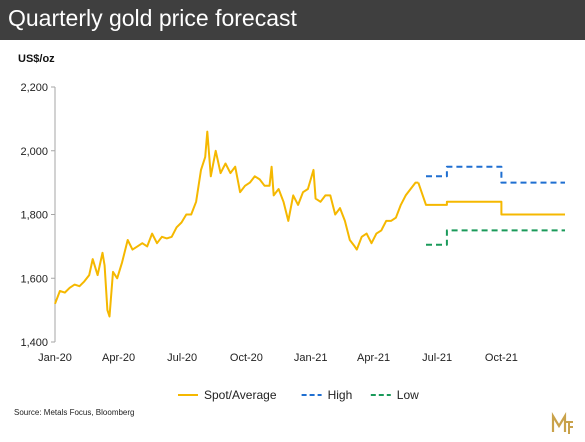  What do you see at coordinates (501, 358) in the screenshot?
I see `x-tick-label: Oct-21` at bounding box center [501, 358].